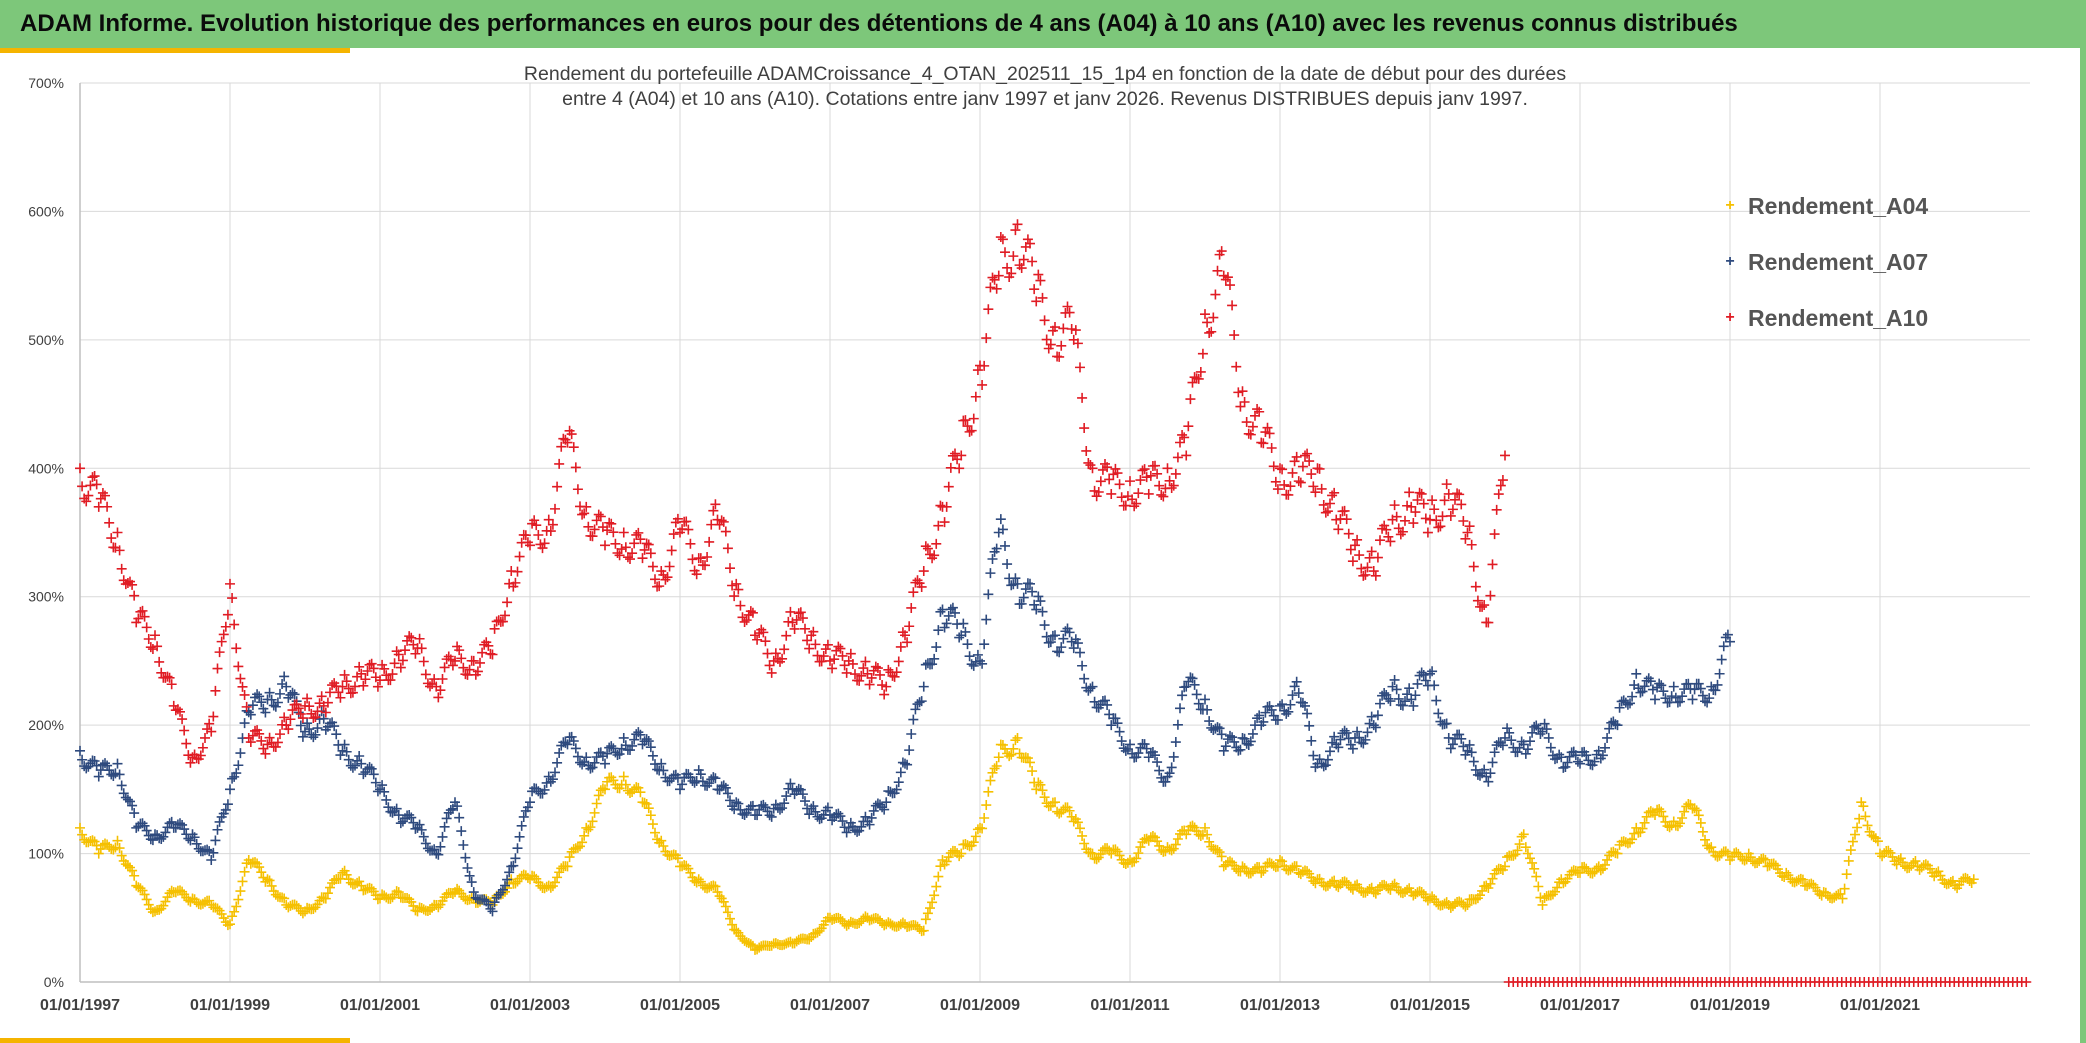 The height and width of the screenshot is (1043, 2086). What do you see at coordinates (46, 340) in the screenshot?
I see `y-tick-label: 500%` at bounding box center [46, 340].